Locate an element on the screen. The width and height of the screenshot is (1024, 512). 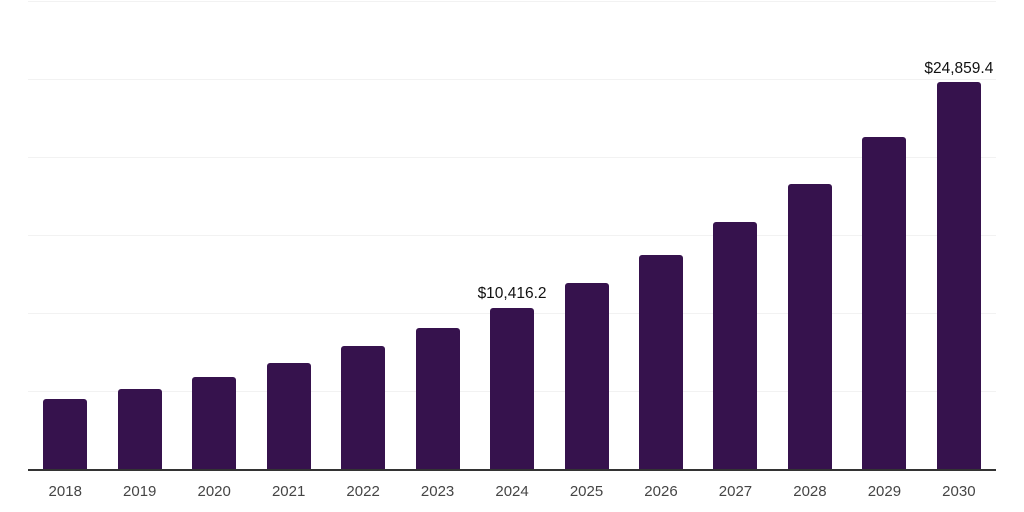
x-tick-label-2026: 2026 is located at coordinates (661, 491).